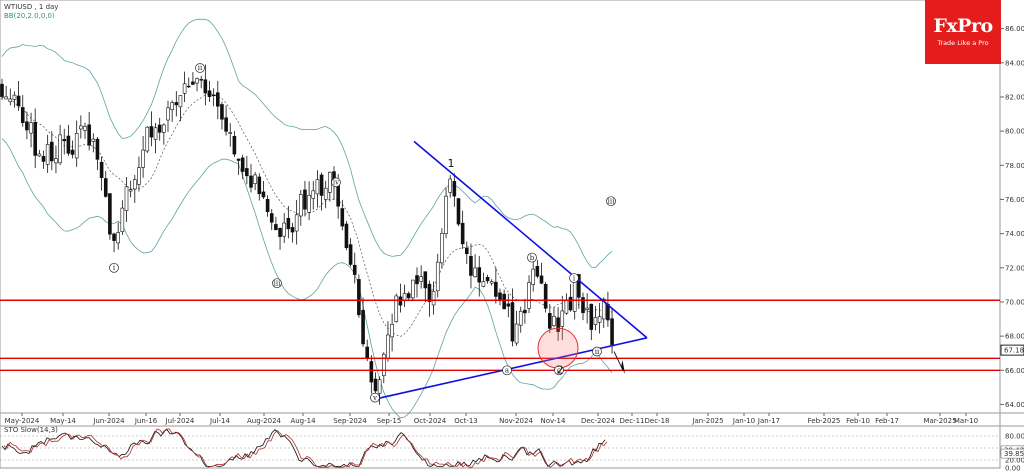 This screenshot has height=473, width=1024. I want to click on stoch-tick-label: 80.00, so click(1014, 437).